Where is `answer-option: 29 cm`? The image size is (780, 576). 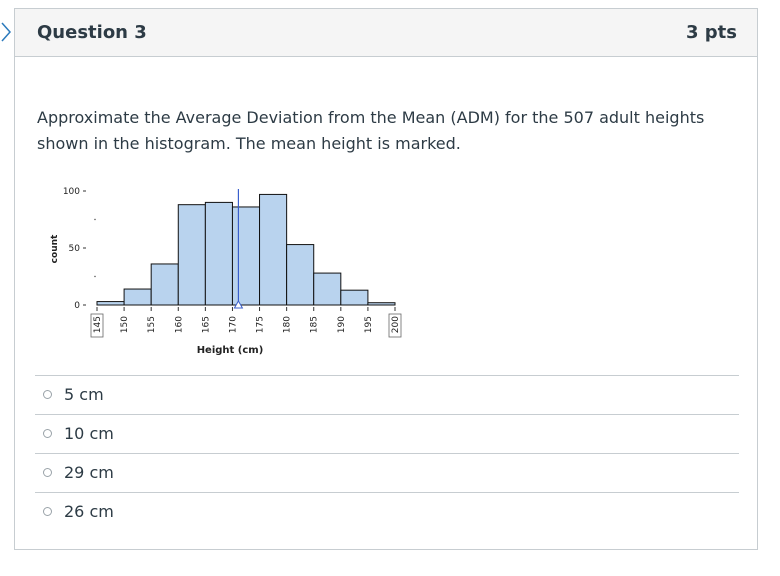
answer-option: 29 cm is located at coordinates (387, 472).